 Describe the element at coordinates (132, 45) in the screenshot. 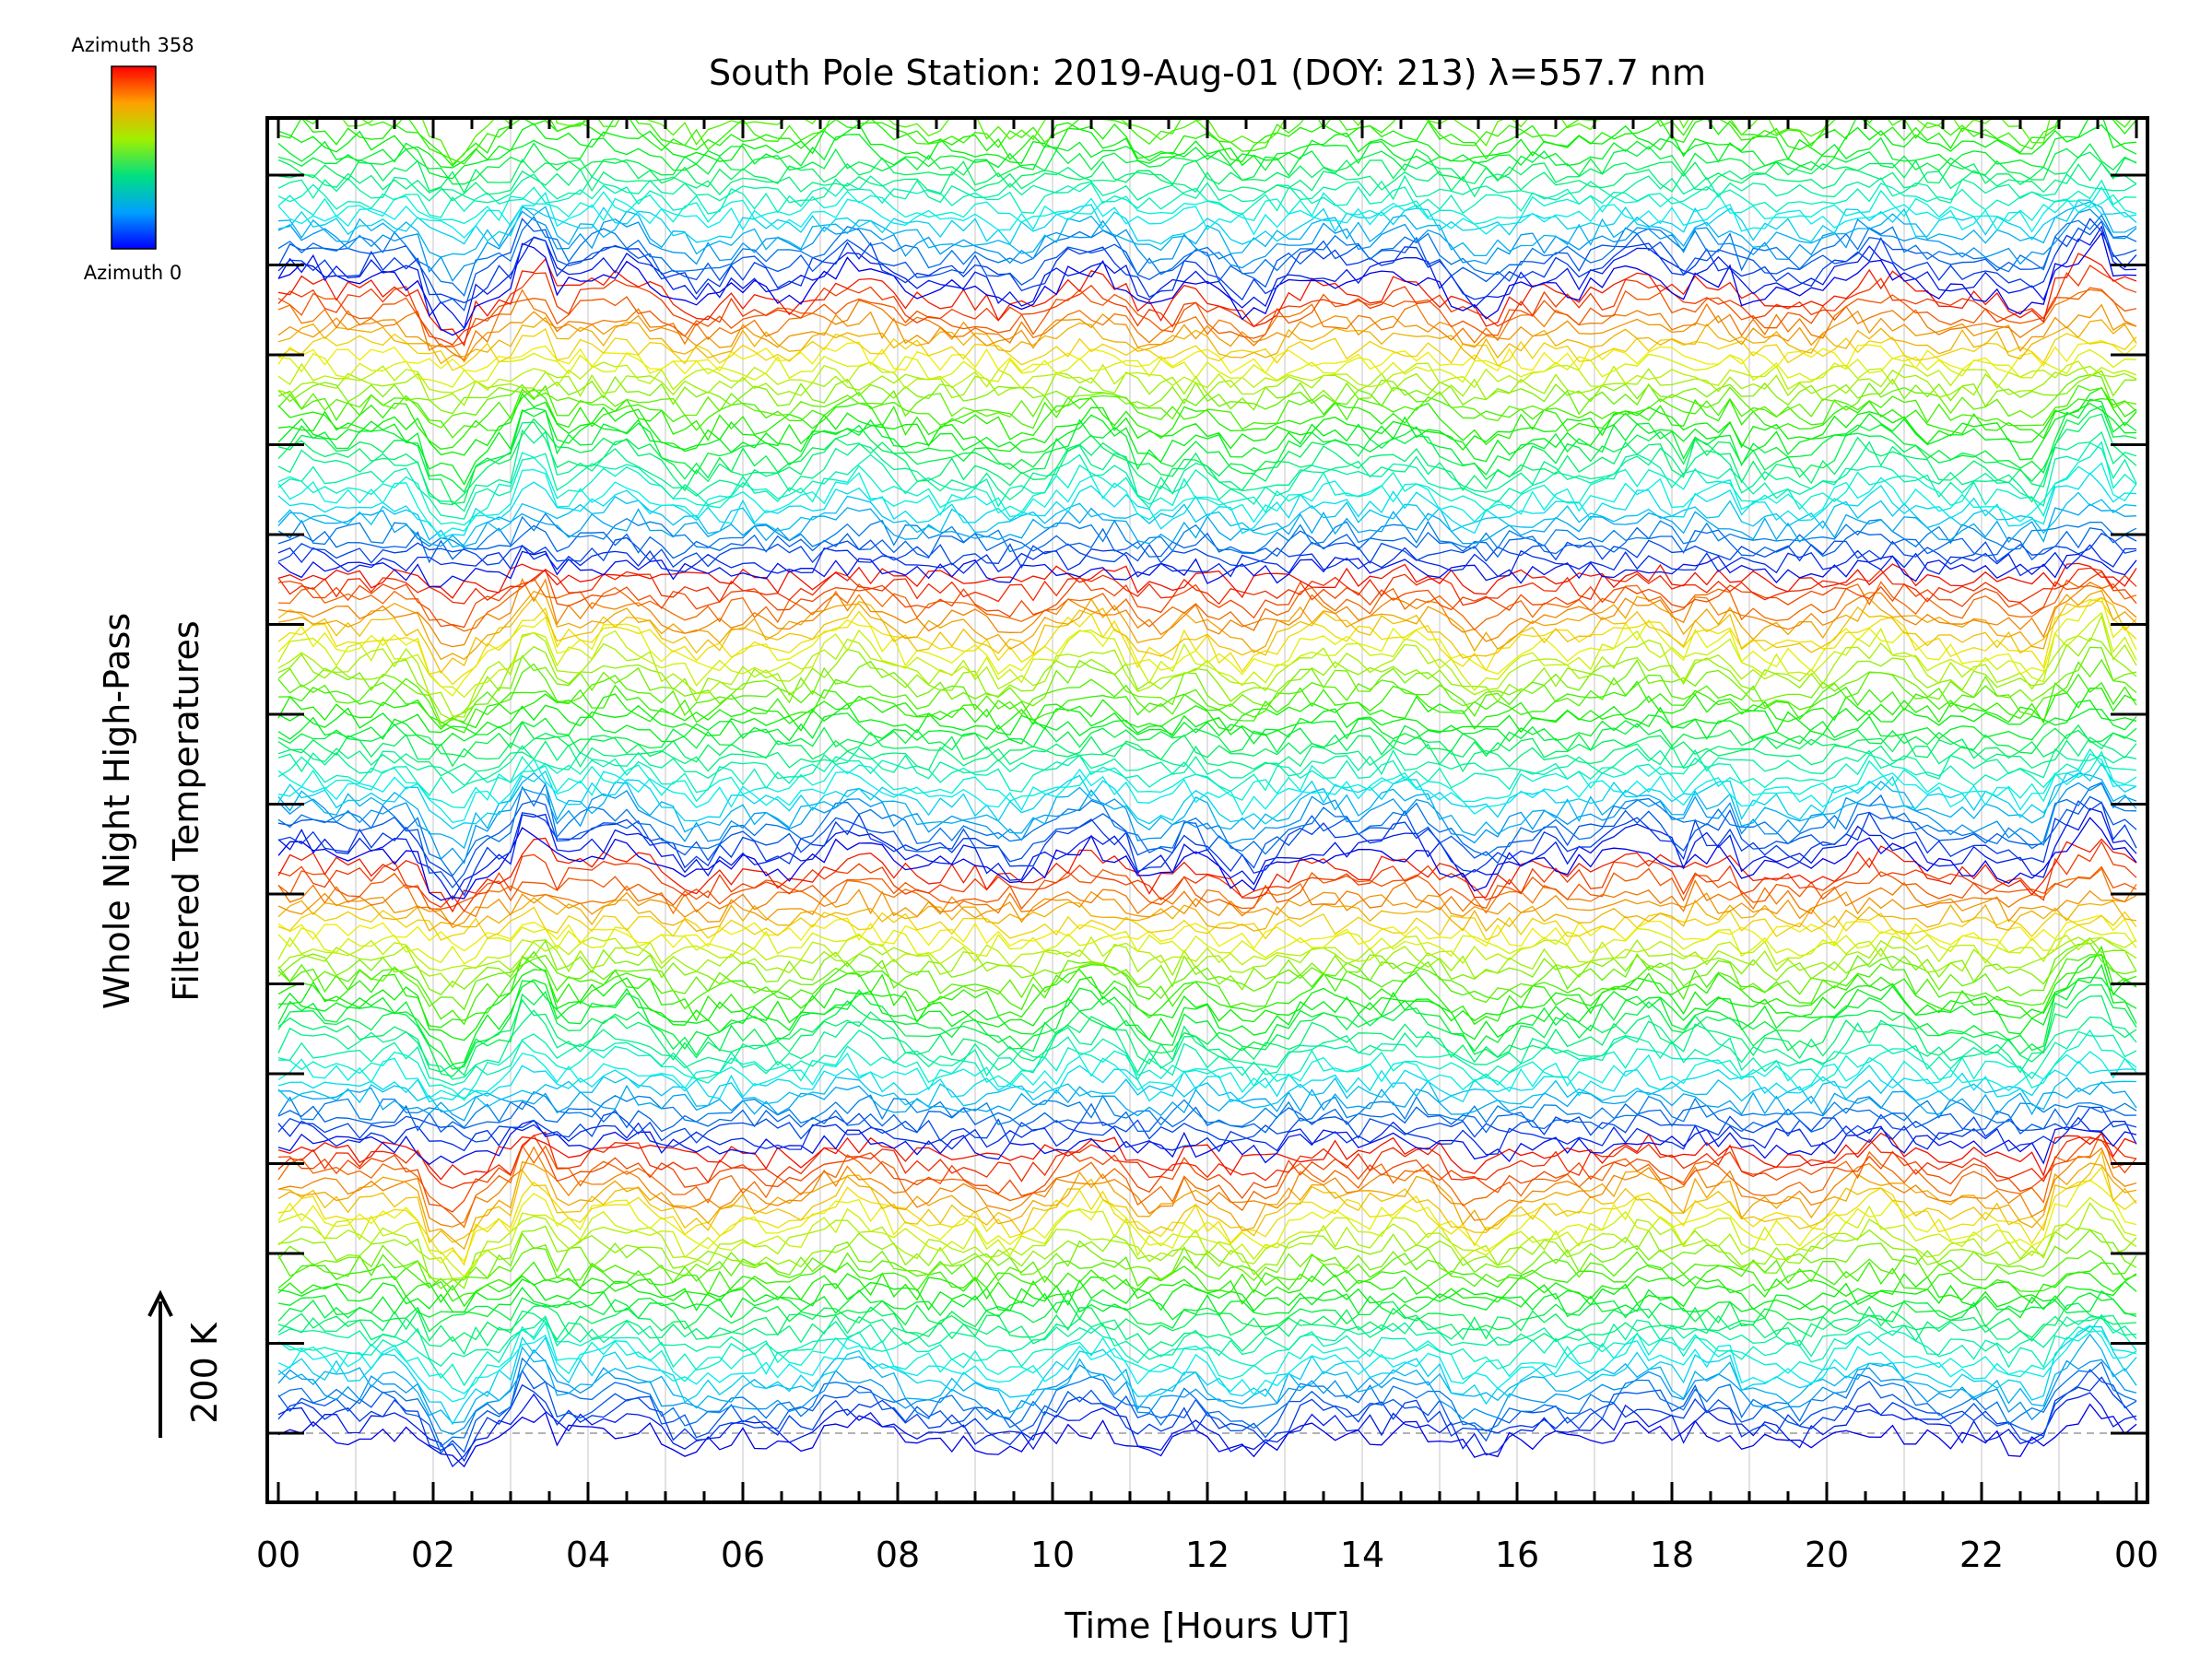

I see `colorbar-top-label: Azimuth 358` at that location.